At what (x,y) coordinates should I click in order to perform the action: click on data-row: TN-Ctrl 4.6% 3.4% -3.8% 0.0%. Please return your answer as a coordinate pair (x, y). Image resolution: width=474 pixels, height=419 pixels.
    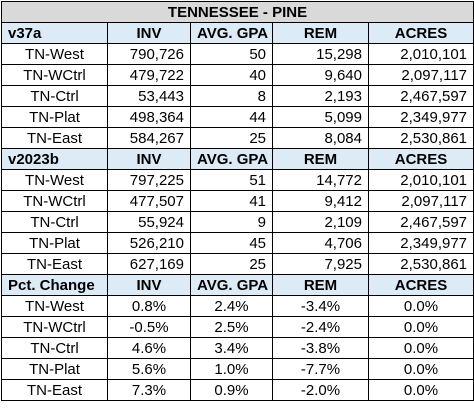
    Looking at the image, I should click on (237, 348).